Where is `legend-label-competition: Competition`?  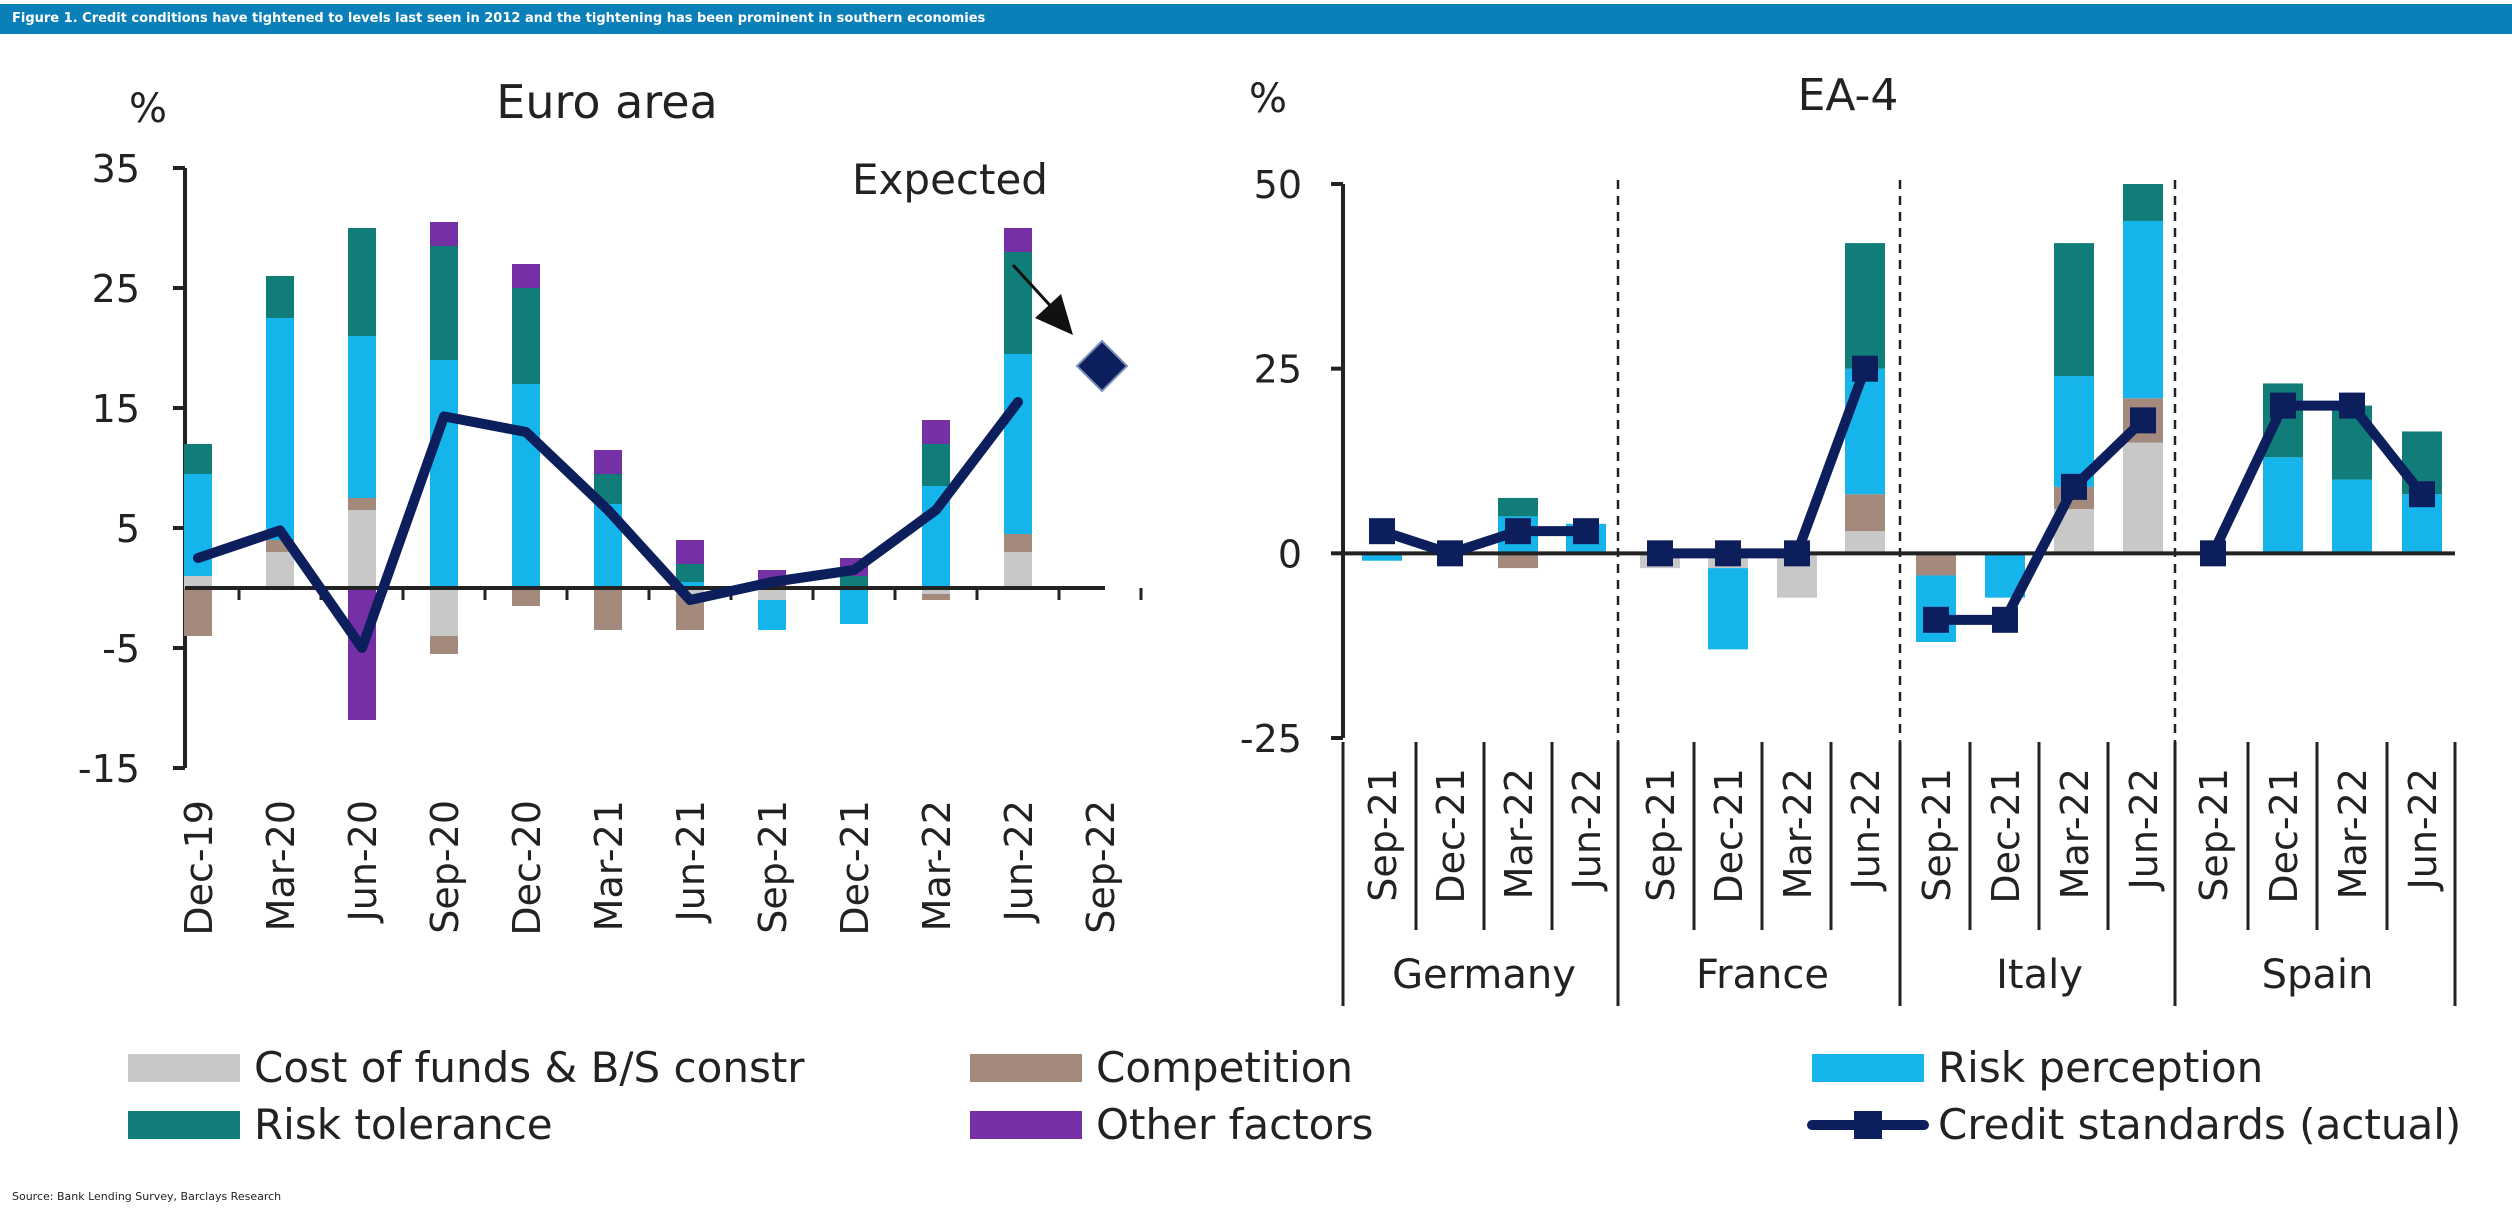 legend-label-competition: Competition is located at coordinates (1224, 1067).